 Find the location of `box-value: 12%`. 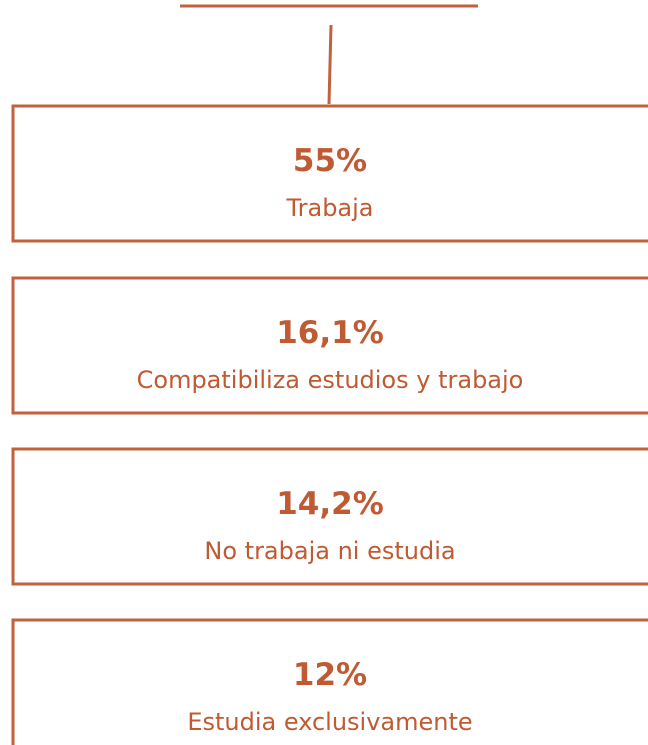

box-value: 12% is located at coordinates (330, 675).